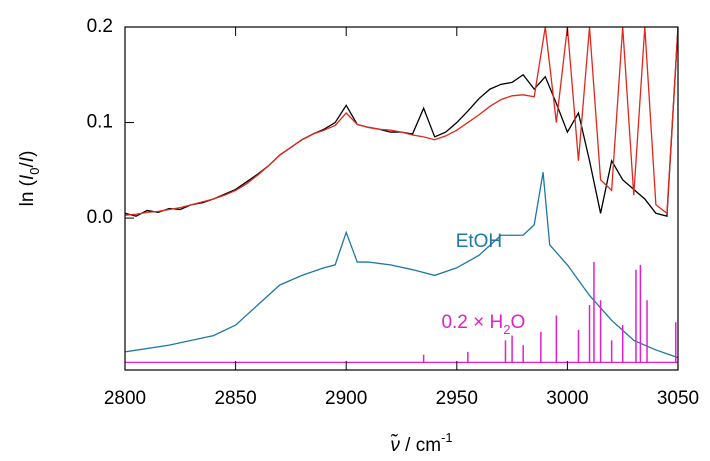 Image resolution: width=710 pixels, height=461 pixels. Describe the element at coordinates (100, 26) in the screenshot. I see `y-tick-label: 0.2` at that location.